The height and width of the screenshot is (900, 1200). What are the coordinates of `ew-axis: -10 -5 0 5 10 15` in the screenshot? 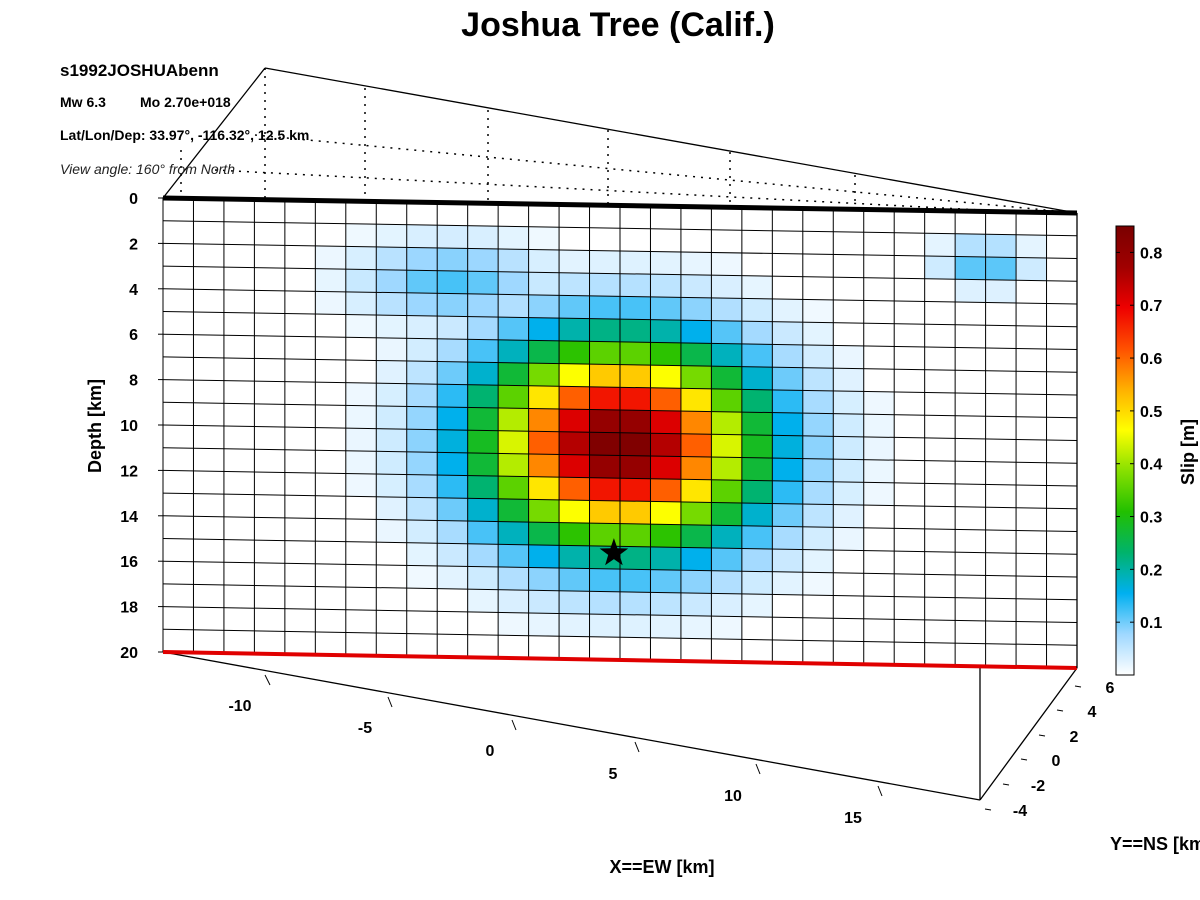 It's located at (555, 750).